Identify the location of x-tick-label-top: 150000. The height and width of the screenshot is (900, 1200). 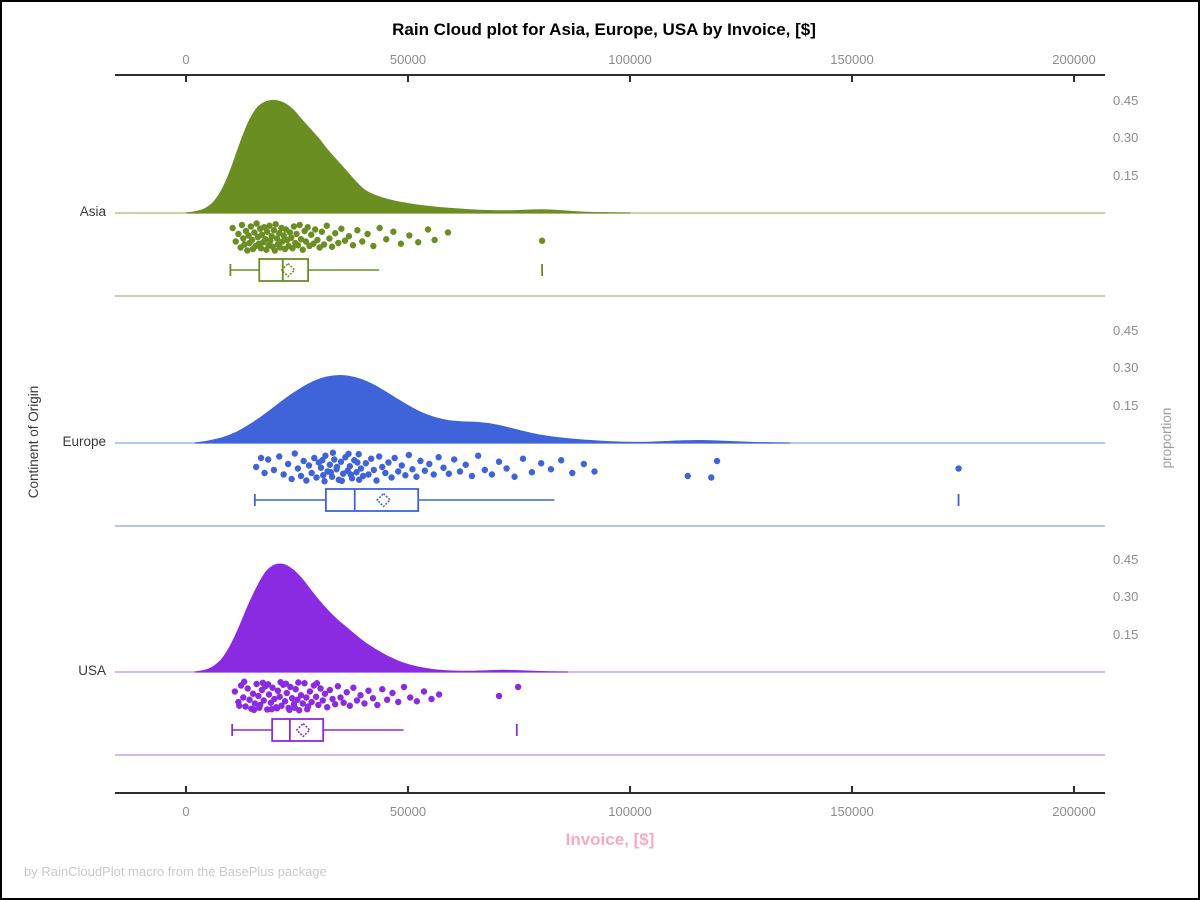
(852, 59).